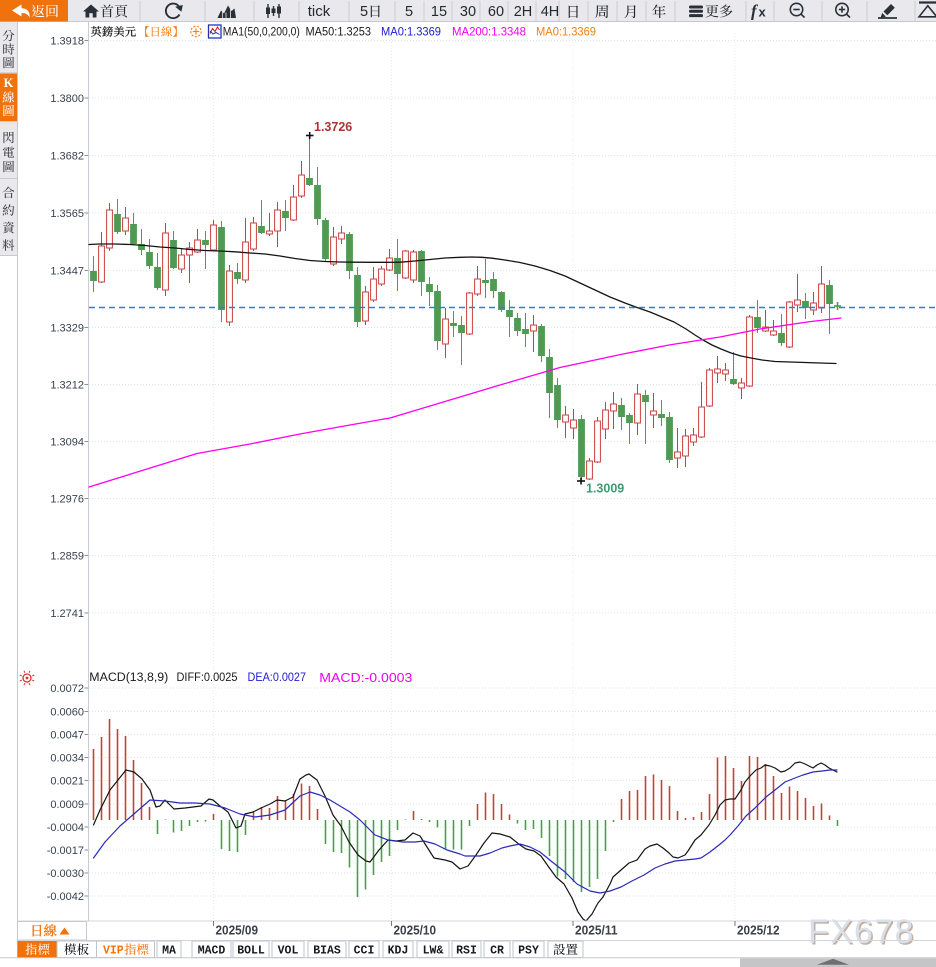 The image size is (936, 967). Describe the element at coordinates (67, 156) in the screenshot. I see `svg-text: 1.3682` at that location.